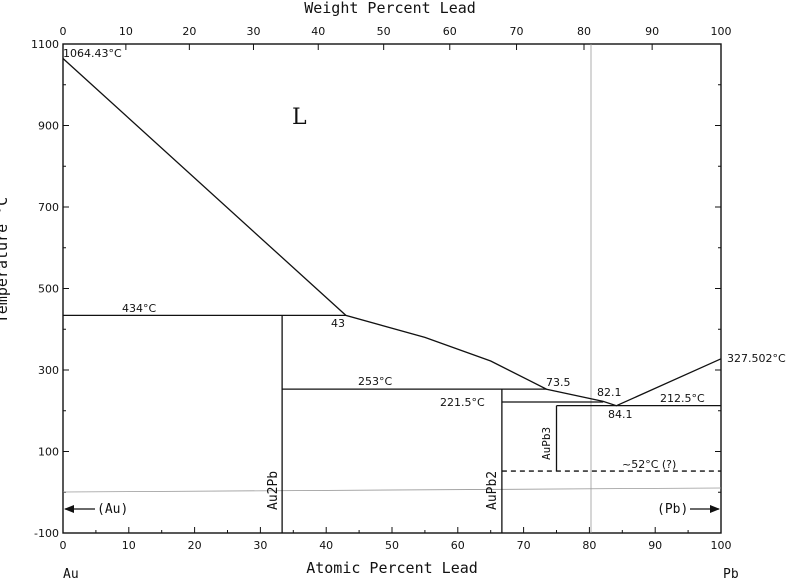 Image resolution: width=800 pixels, height=584 pixels. Describe the element at coordinates (584, 31) in the screenshot. I see `wt-tick-label: 80` at that location.